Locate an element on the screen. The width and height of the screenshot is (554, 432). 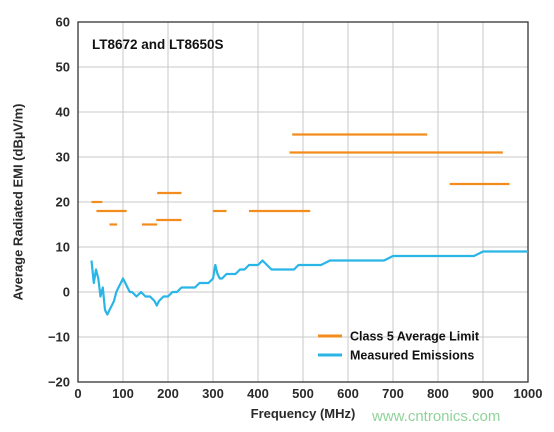
y-tick-label: 40 is located at coordinates (63, 112).